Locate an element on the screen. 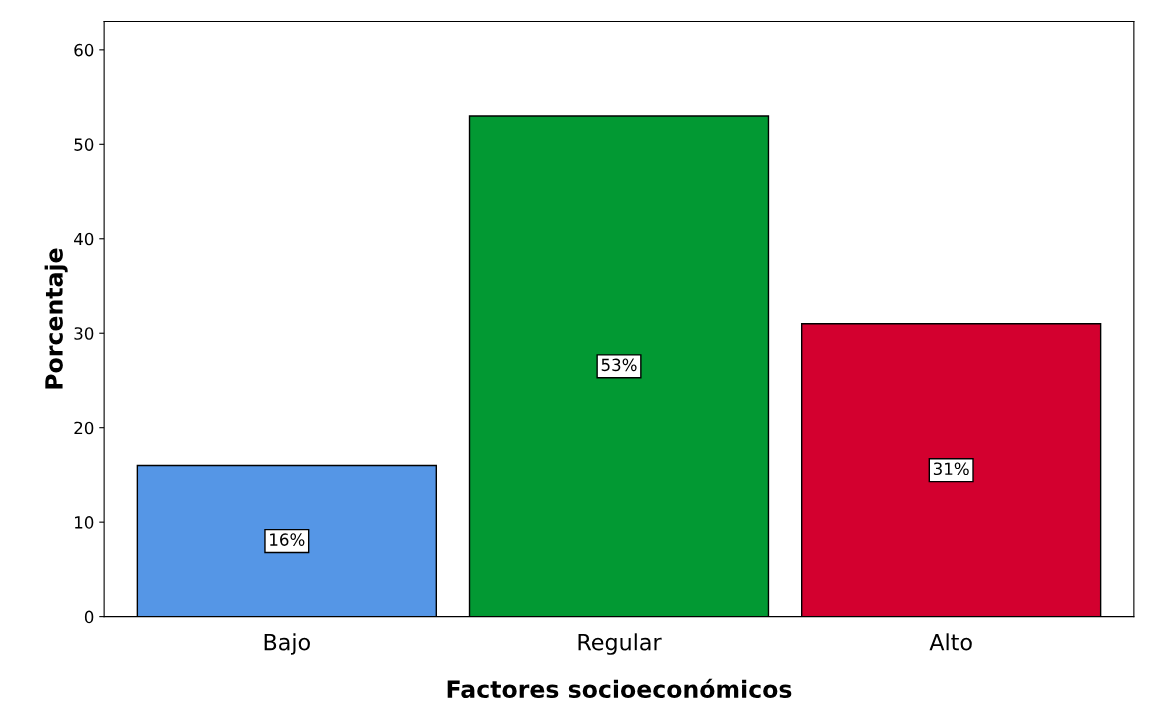  x-tick-label: Bajo is located at coordinates (287, 644).